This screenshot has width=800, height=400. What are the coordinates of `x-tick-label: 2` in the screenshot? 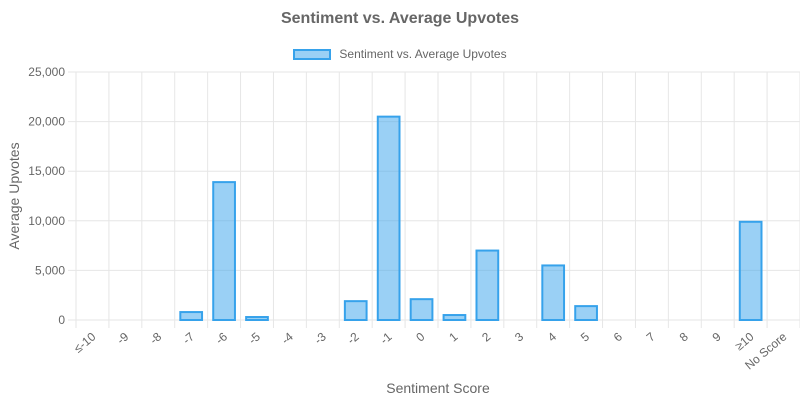 It's located at (486, 336).